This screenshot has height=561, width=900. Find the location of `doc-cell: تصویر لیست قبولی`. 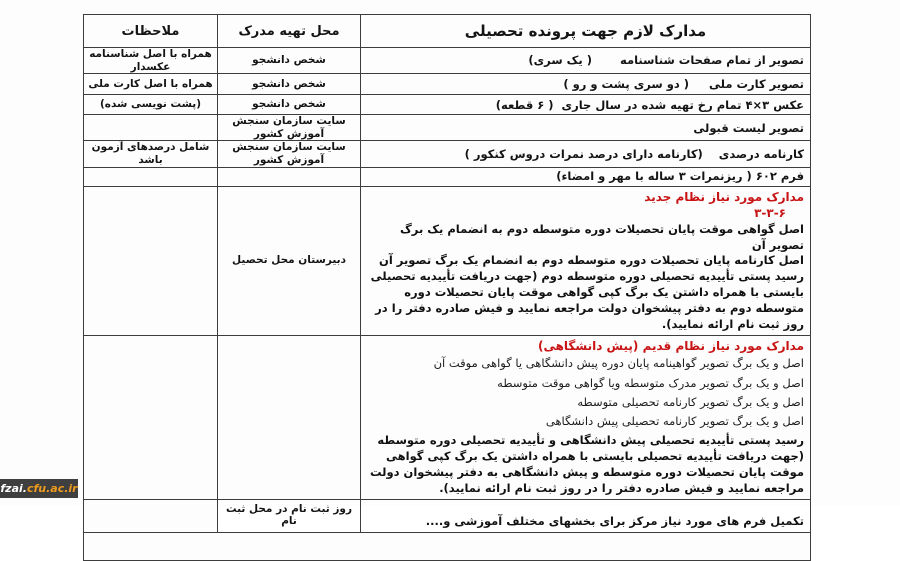

doc-cell: تصویر لیست قبولی is located at coordinates (585, 128).